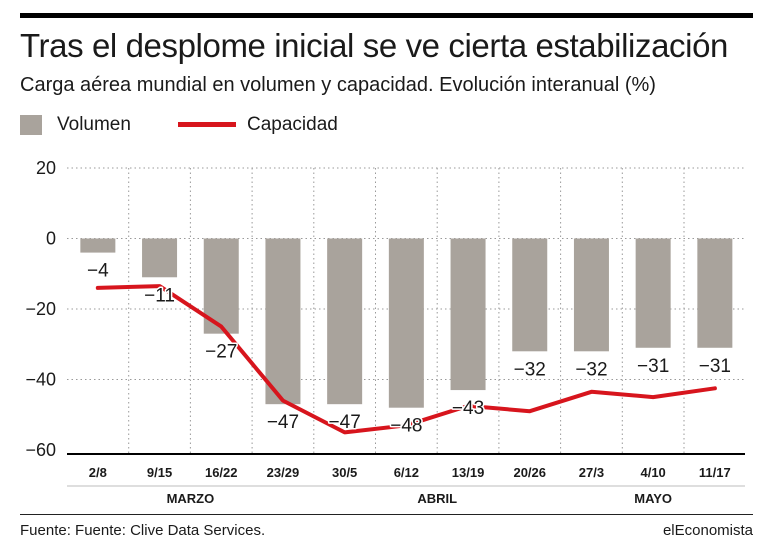  Describe the element at coordinates (652, 472) in the screenshot. I see `x-tick-label: 4/10` at that location.